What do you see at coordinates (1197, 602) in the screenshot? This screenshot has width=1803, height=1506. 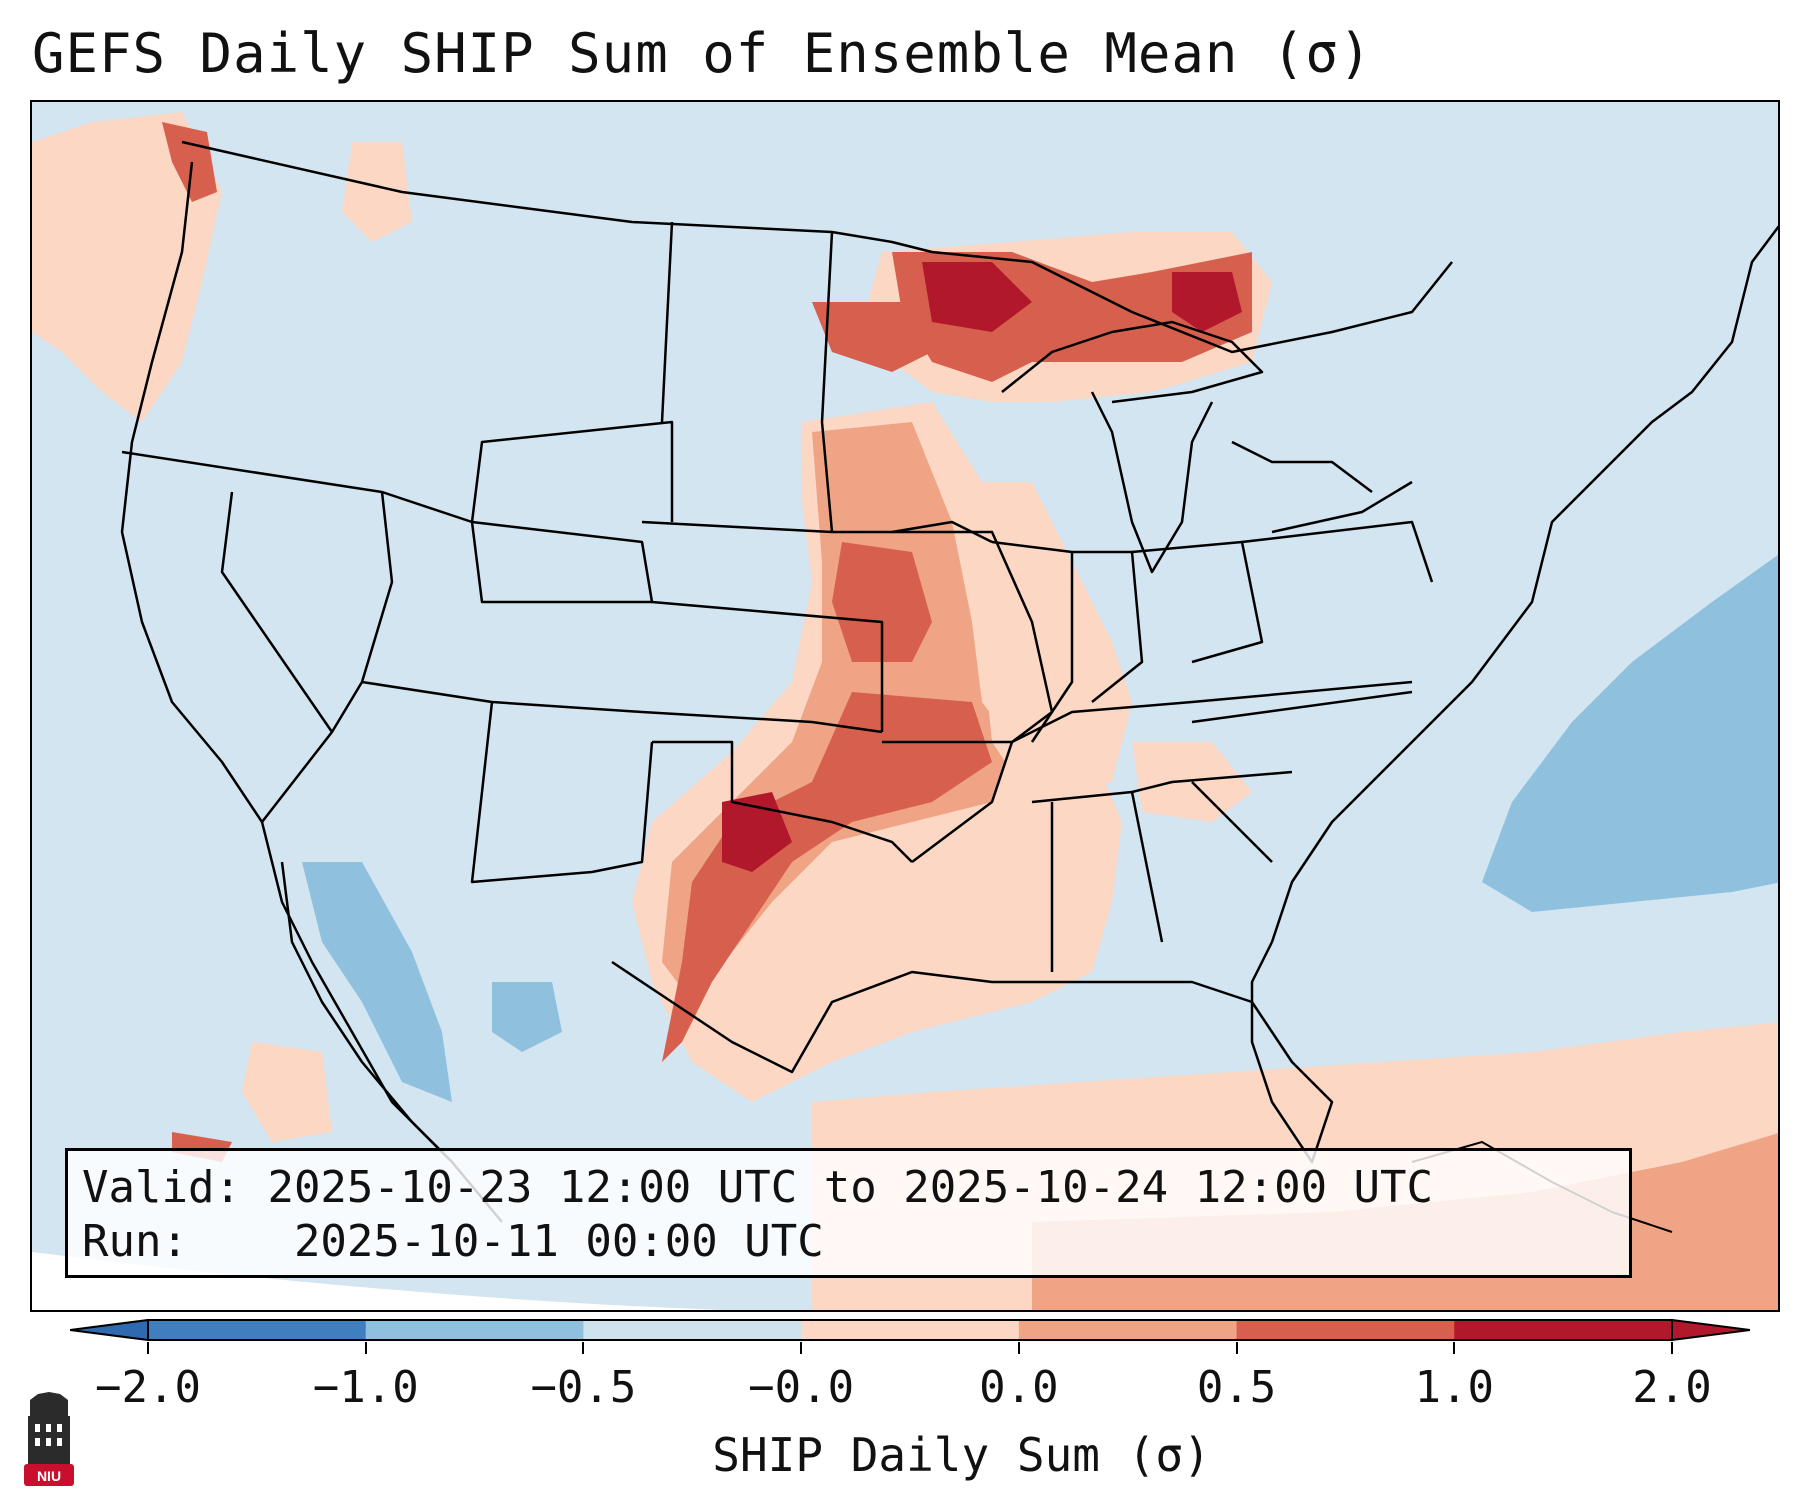 I see `state-line-oh` at bounding box center [1197, 602].